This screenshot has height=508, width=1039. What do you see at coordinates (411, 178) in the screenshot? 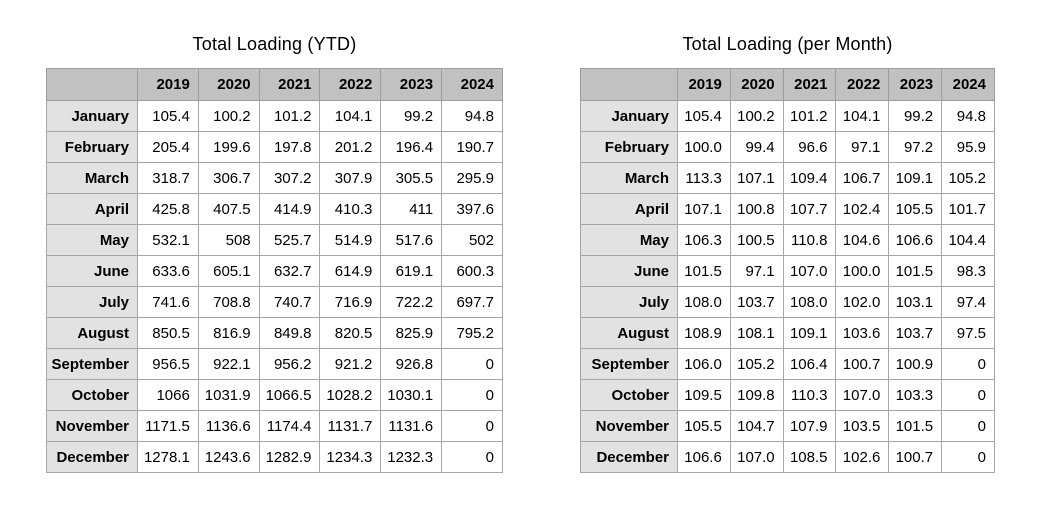
I see `data-cell: 305.5` at bounding box center [411, 178].